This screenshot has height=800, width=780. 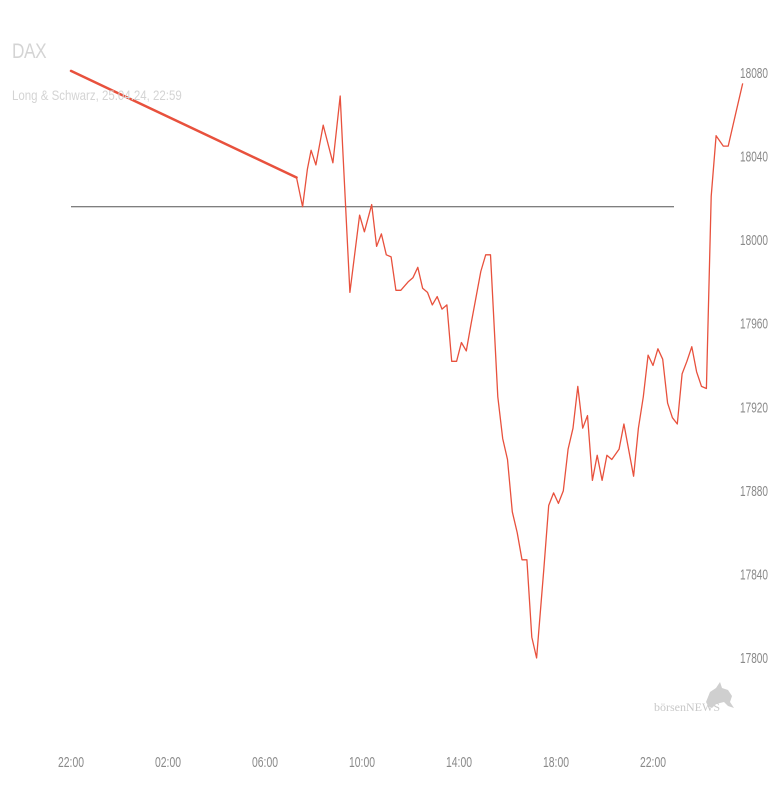 I want to click on chart-title: DAX, so click(x=29, y=51).